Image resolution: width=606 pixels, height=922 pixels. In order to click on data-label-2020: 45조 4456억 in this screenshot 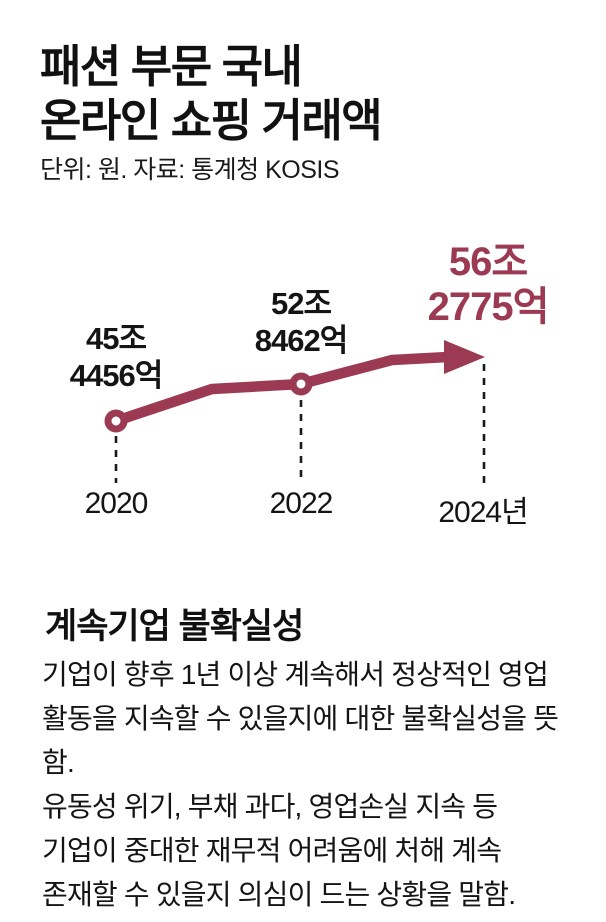, I will do `click(116, 357)`.